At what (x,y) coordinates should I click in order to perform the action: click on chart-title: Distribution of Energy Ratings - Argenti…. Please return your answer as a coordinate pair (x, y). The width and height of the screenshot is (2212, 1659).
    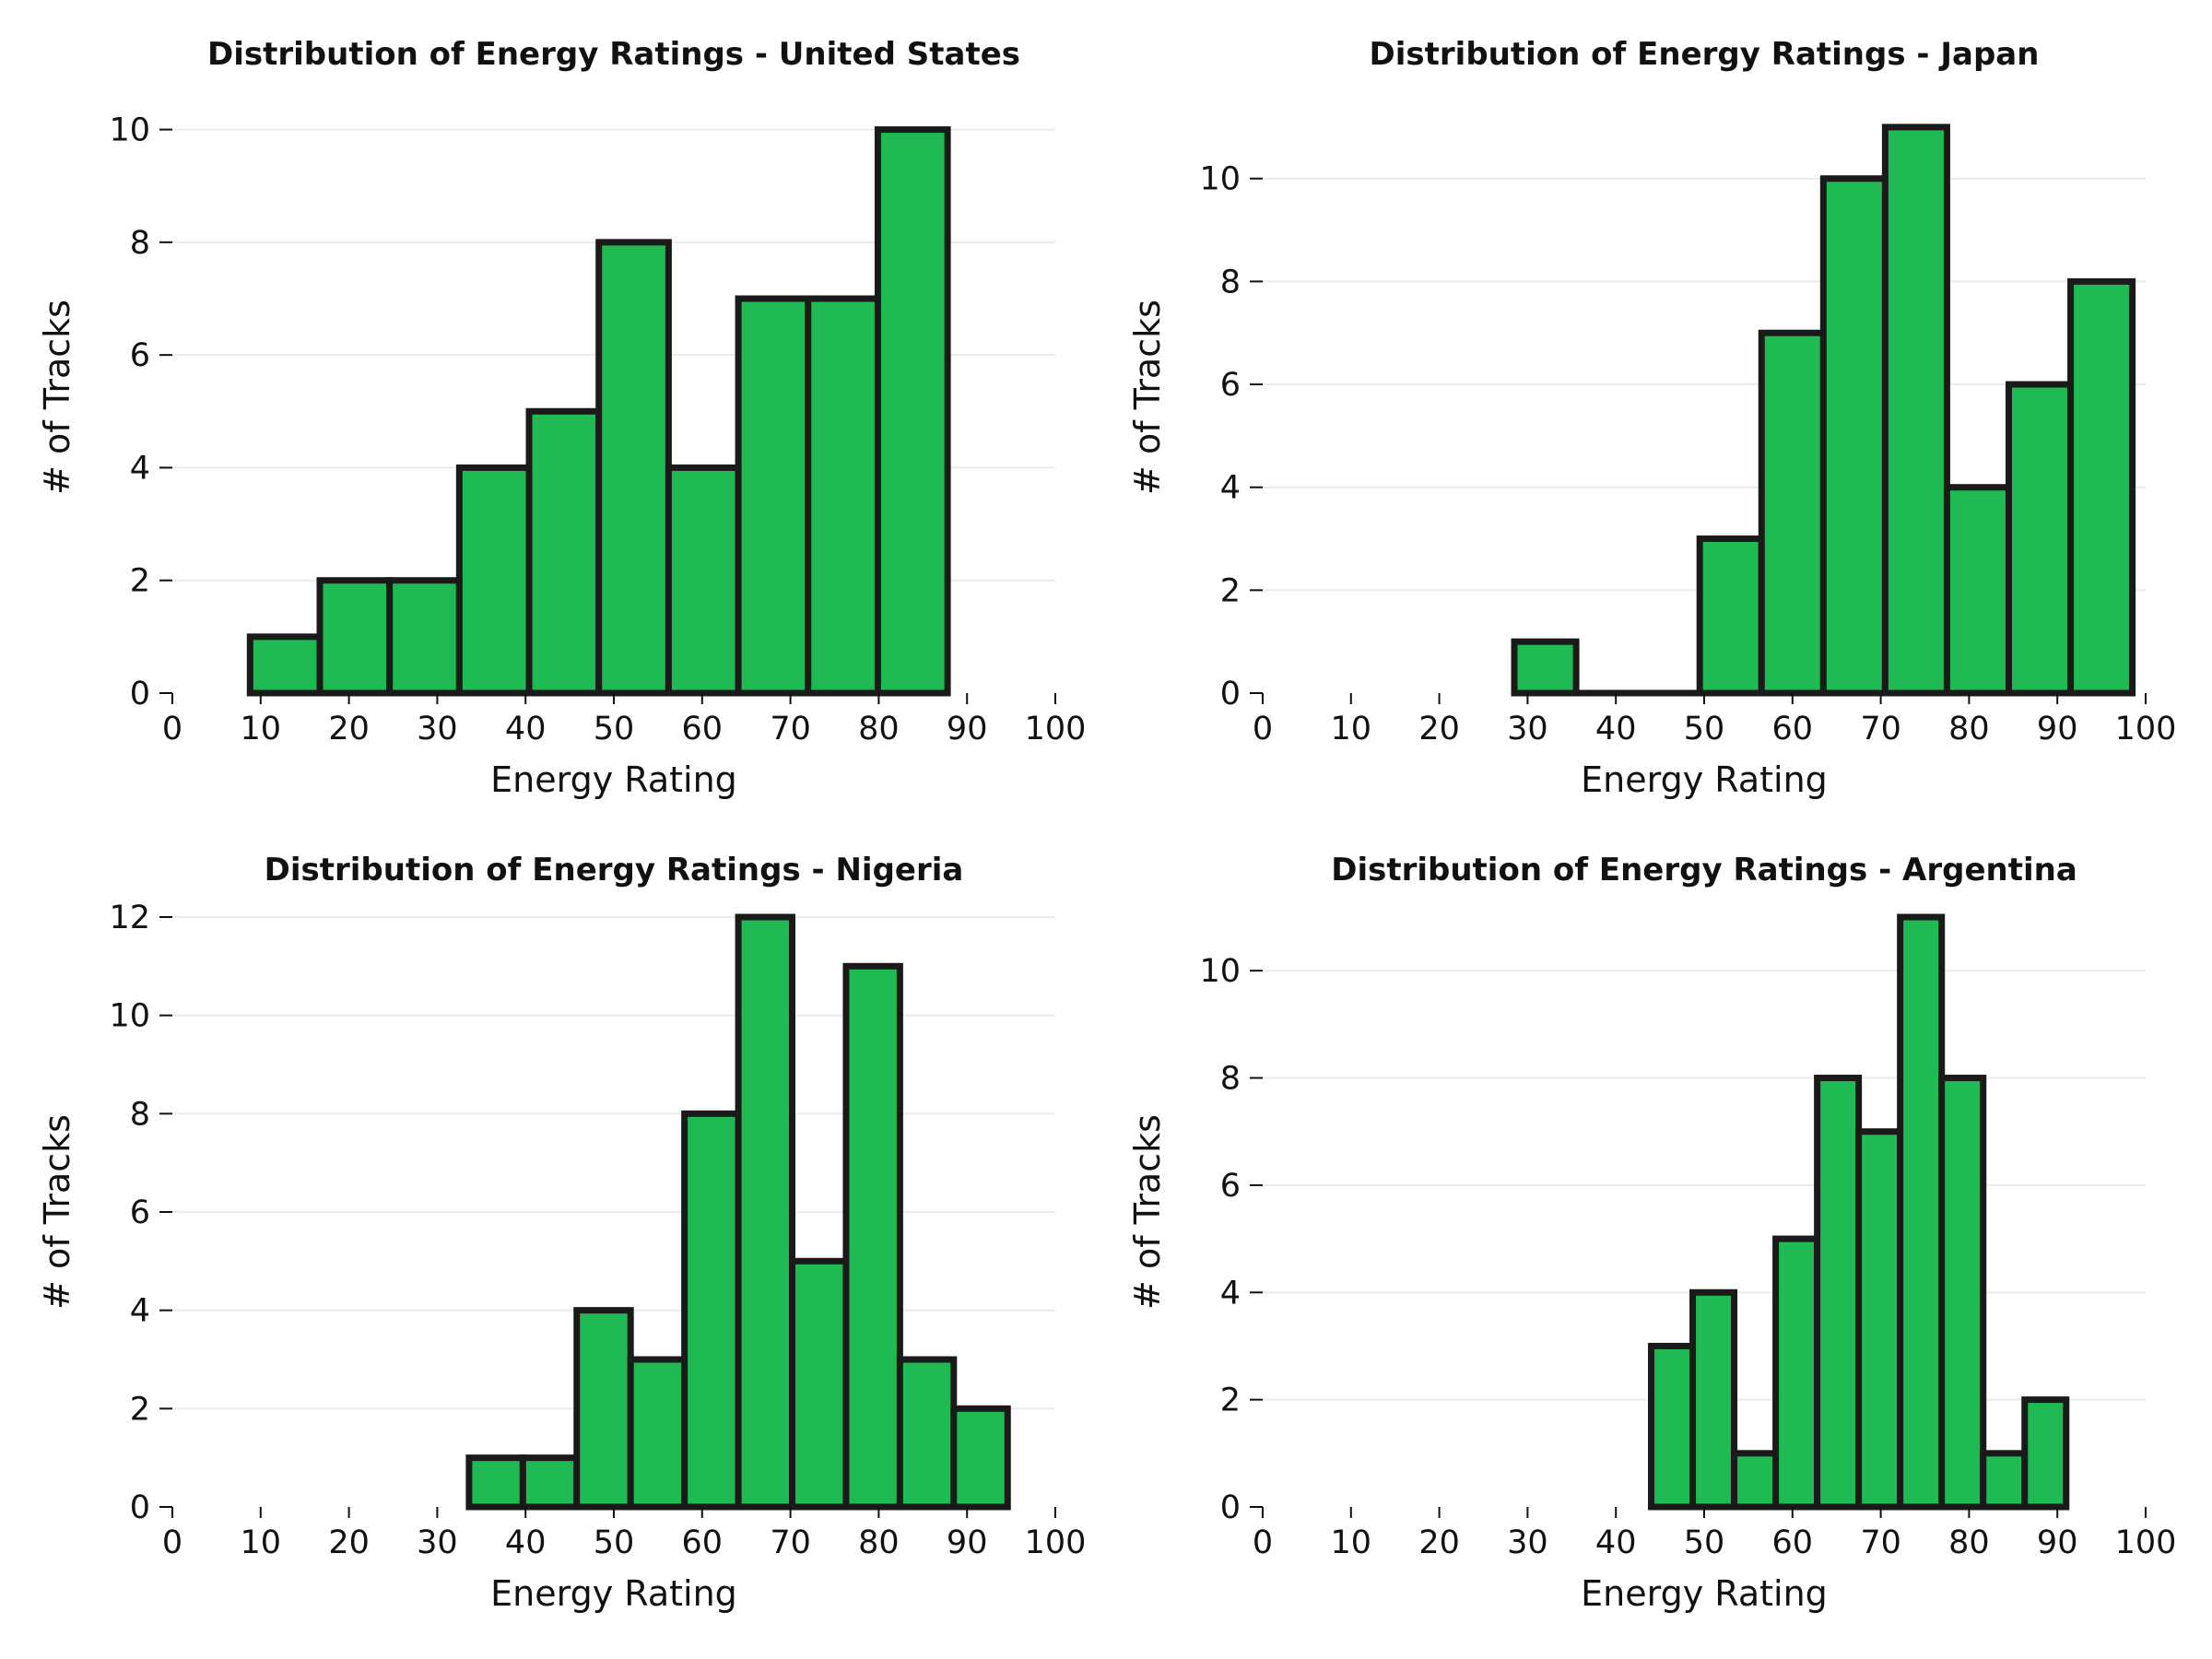
    Looking at the image, I should click on (1704, 870).